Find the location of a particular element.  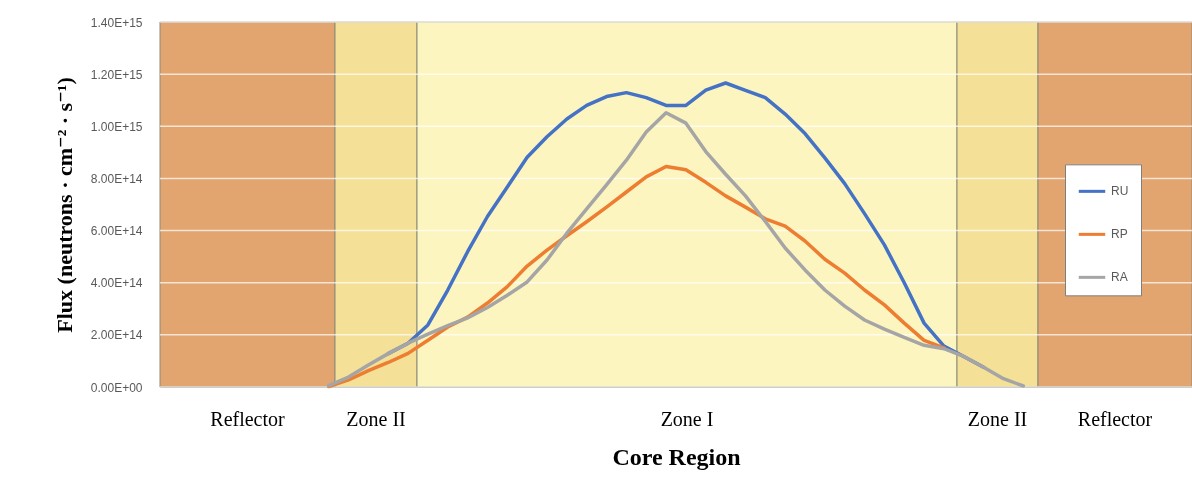

y-tick-label: 4.00E+14 is located at coordinates (116, 283).